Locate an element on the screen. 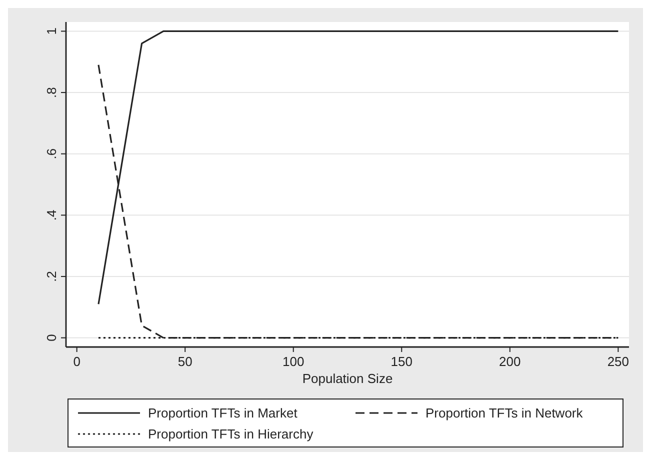 This screenshot has width=651, height=460. y-tick-label: 1 is located at coordinates (51, 31).